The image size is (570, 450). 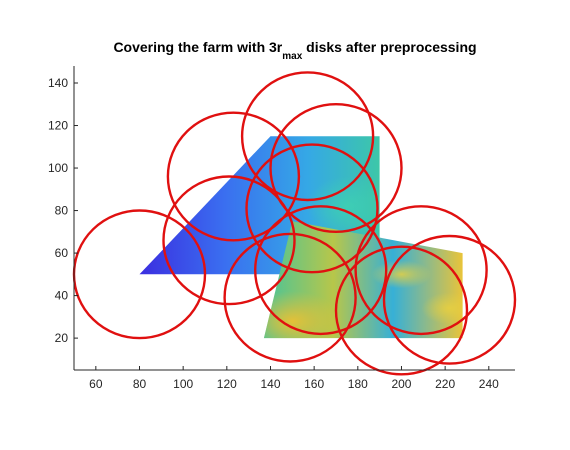 I want to click on y-tick-label: 120, so click(x=58, y=126).